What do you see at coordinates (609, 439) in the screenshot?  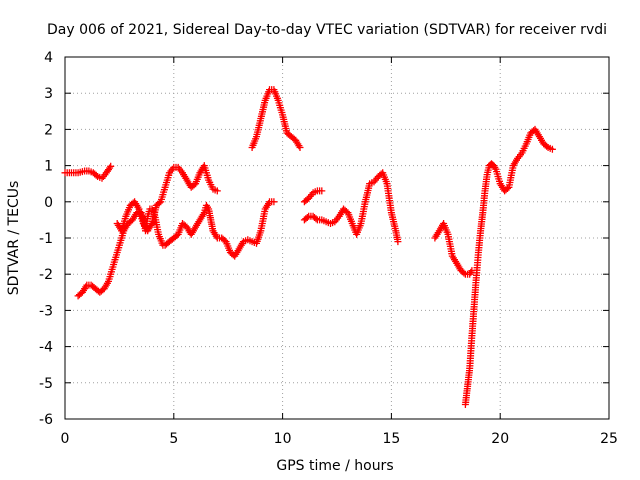 I see `x-tick-label: 25` at bounding box center [609, 439].